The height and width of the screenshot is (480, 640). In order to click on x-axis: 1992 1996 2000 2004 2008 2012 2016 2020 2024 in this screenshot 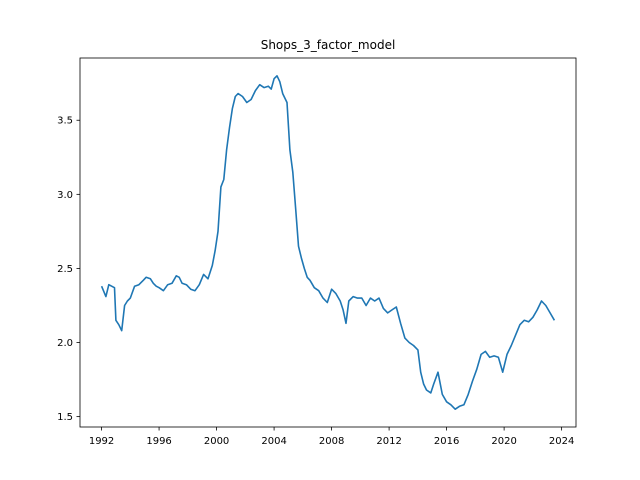, I will do `click(331, 437)`.